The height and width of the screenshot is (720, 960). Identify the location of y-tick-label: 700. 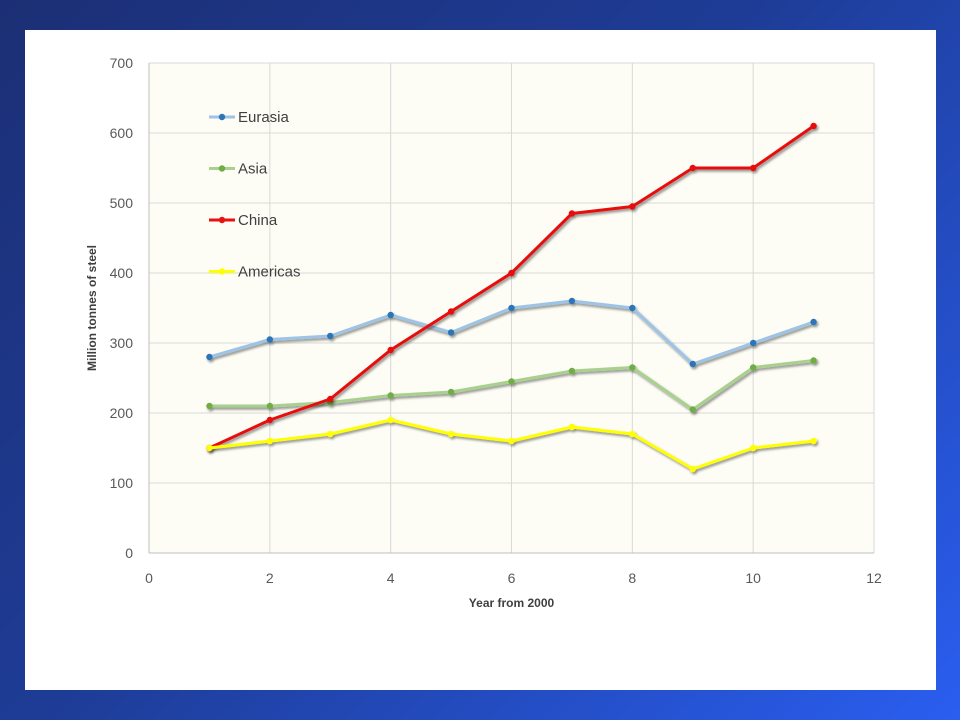
(122, 63).